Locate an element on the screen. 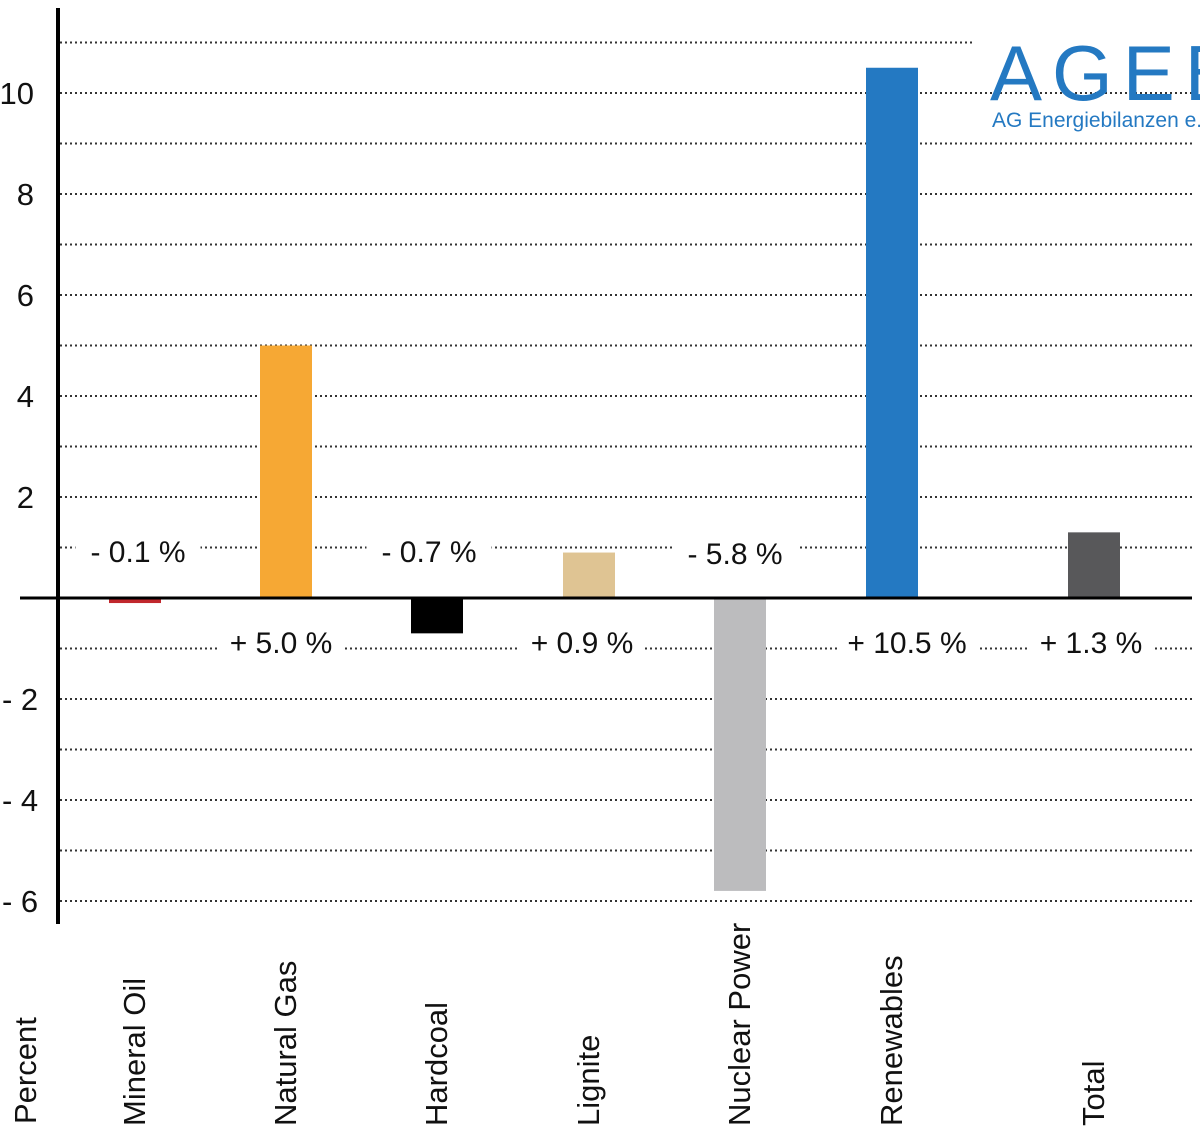 This screenshot has width=1200, height=1132. logo-name: AGEB is located at coordinates (1095, 73).